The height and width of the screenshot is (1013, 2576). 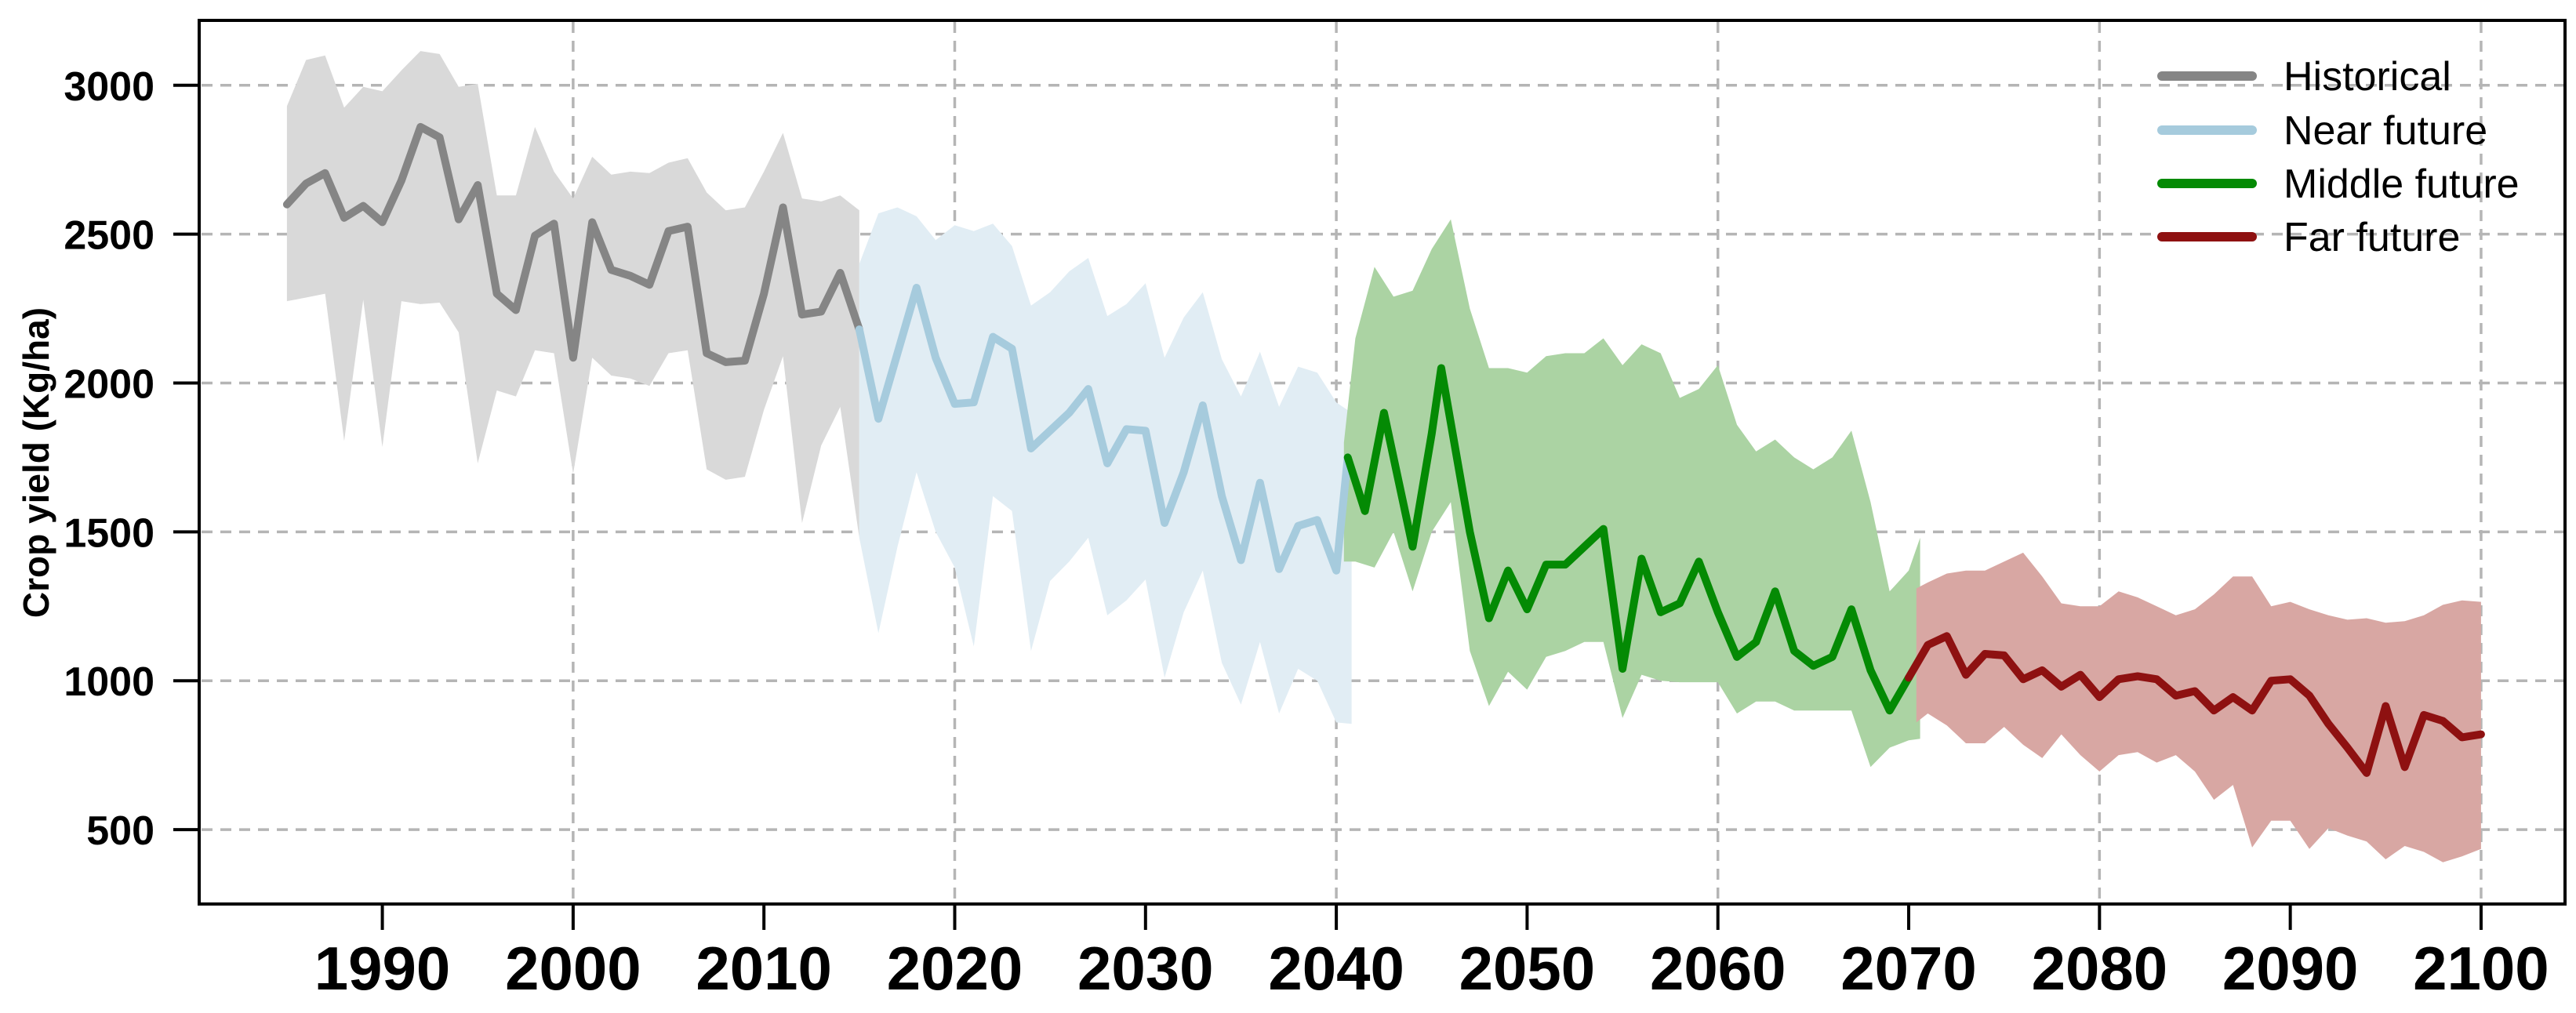 I want to click on y-tick-label: 1000, so click(x=109, y=682).